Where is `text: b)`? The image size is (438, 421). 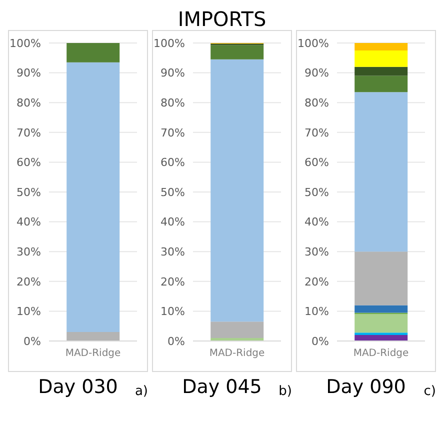
text: b) is located at coordinates (285, 391).